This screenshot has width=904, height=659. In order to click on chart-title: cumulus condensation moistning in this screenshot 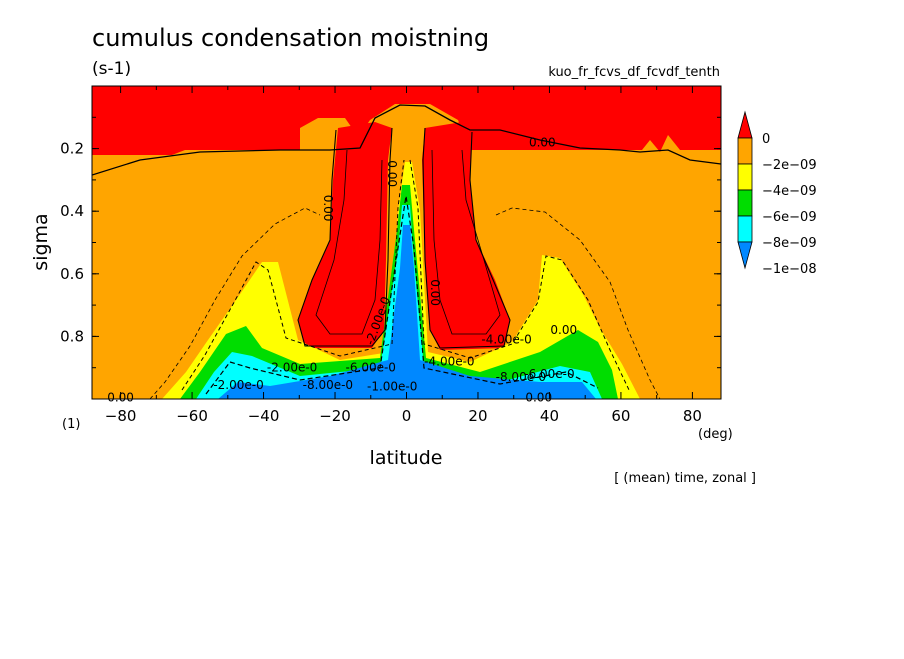, I will do `click(290, 38)`.